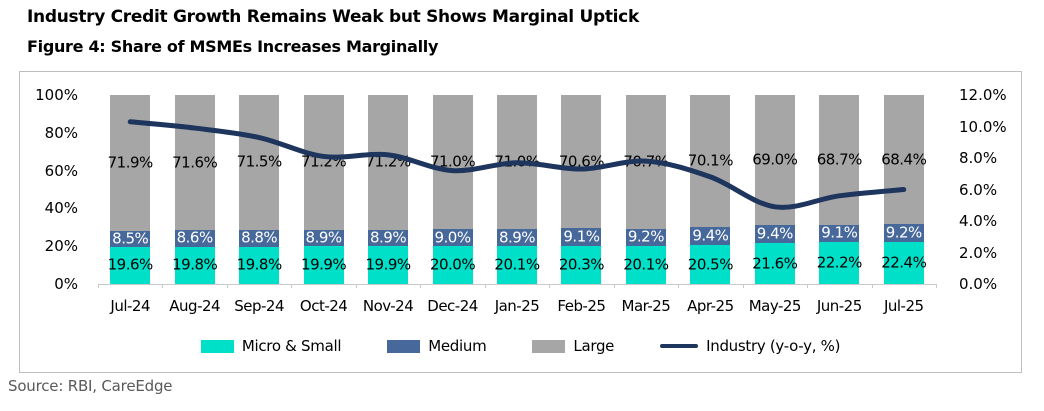 The height and width of the screenshot is (411, 1044). Describe the element at coordinates (978, 189) in the screenshot. I see `right-axis-tick-label: 6.0%` at that location.